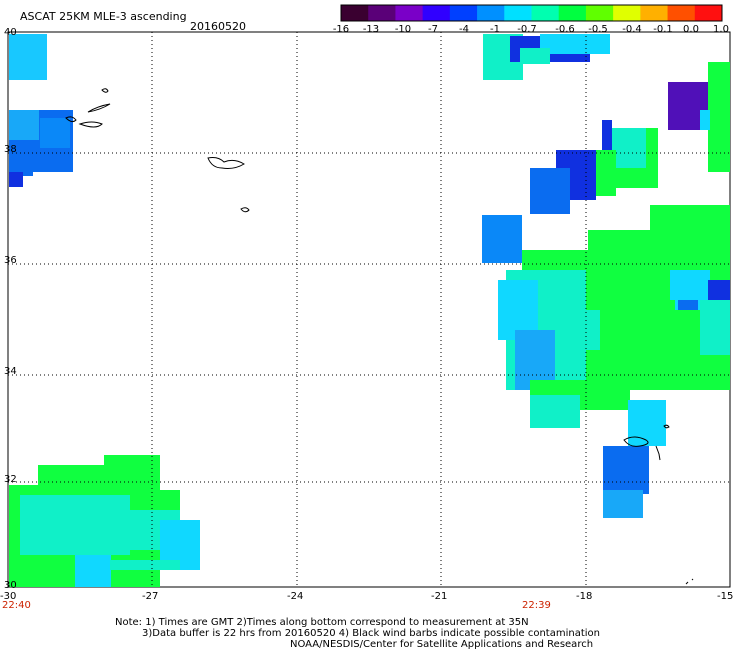 The image size is (740, 650). Describe the element at coordinates (725, 596) in the screenshot. I see `lon-label-15: -15` at that location.